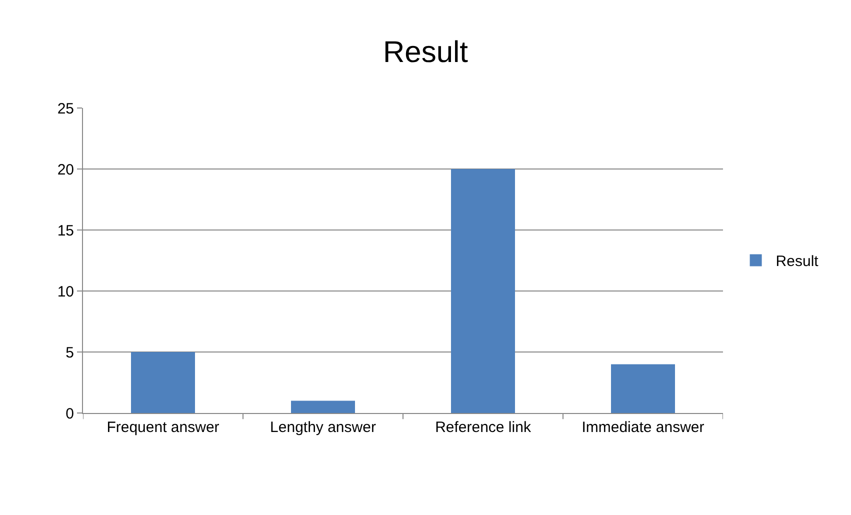 This screenshot has height=515, width=851. What do you see at coordinates (65, 291) in the screenshot?
I see `y-tick-label: 10` at bounding box center [65, 291].